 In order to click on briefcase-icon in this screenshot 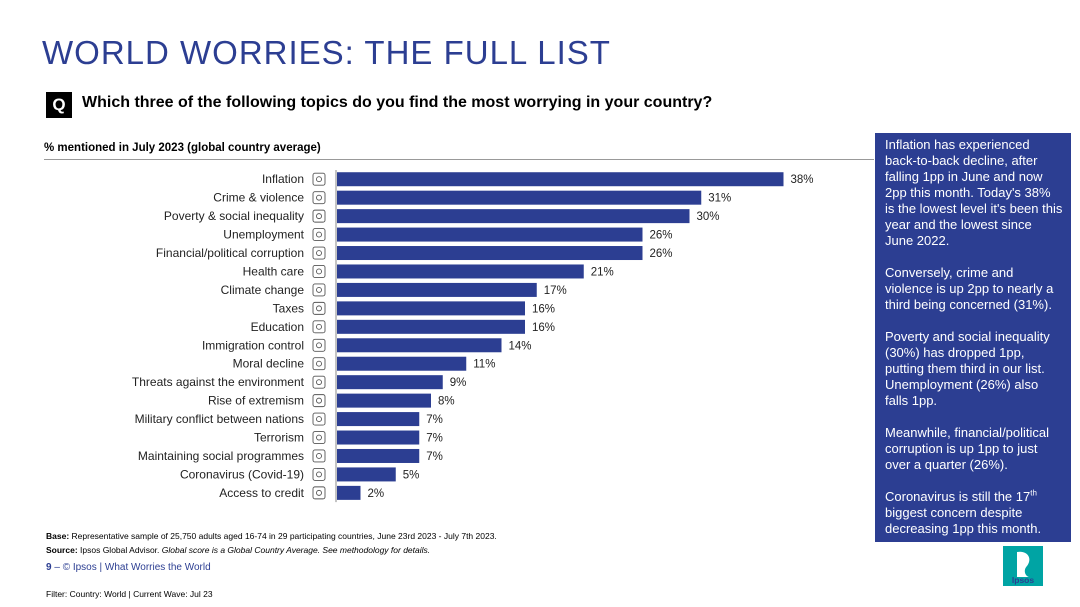, I will do `click(319, 235)`.